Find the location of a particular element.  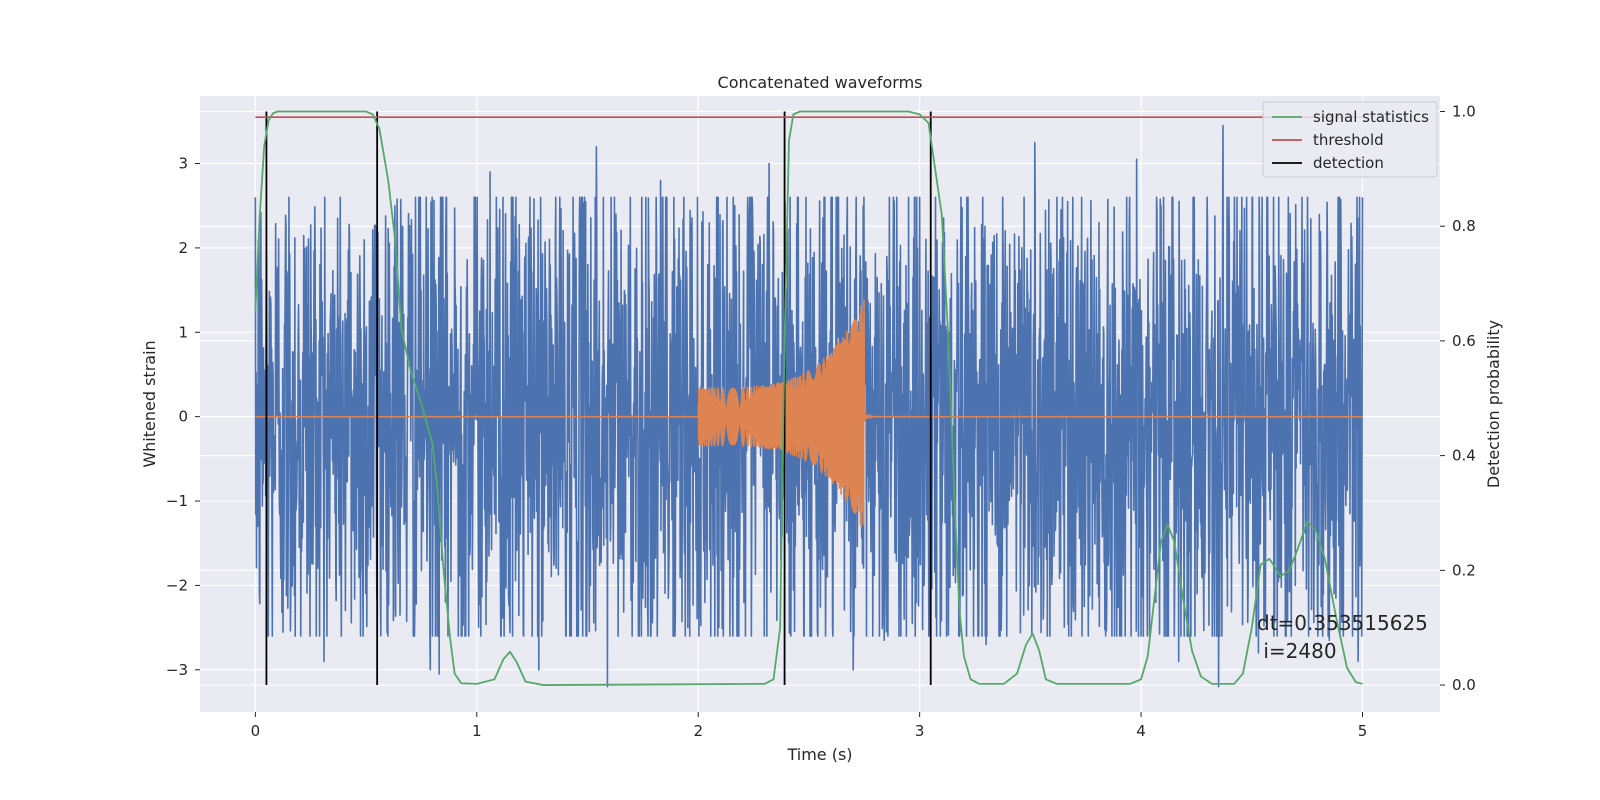

y-tick-label-1: 2 is located at coordinates (183, 248).